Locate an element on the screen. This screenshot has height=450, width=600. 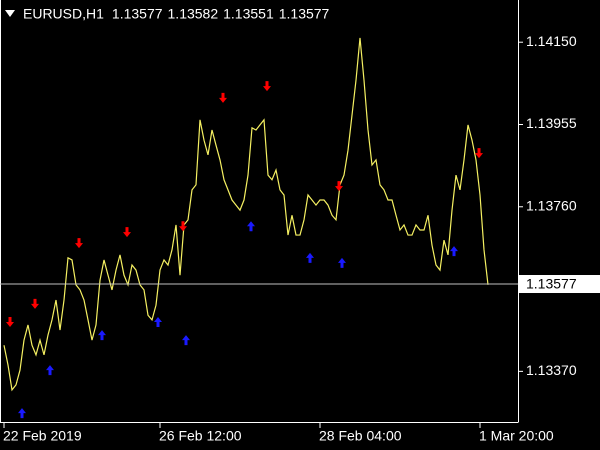
menu-triangle is located at coordinates (10, 13).